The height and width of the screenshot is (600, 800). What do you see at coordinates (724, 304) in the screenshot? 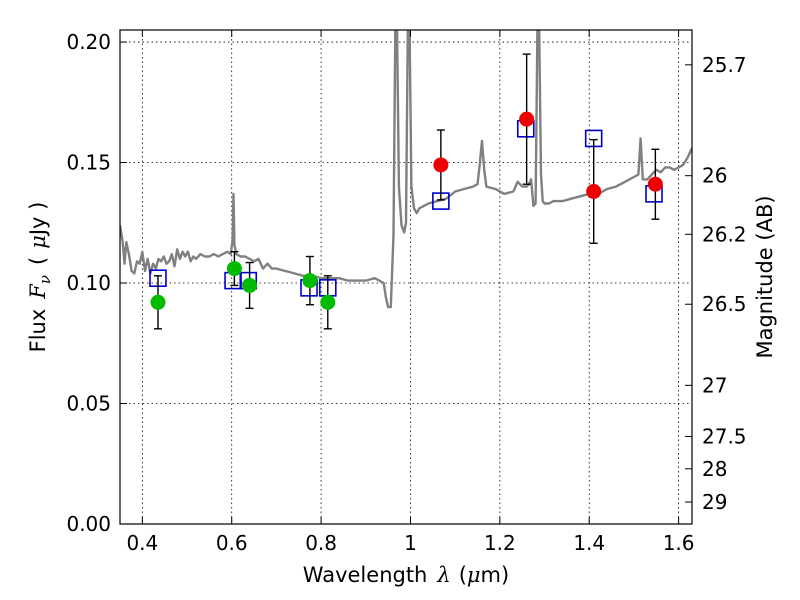
I see `y2-tick-label: 26.5` at bounding box center [724, 304].